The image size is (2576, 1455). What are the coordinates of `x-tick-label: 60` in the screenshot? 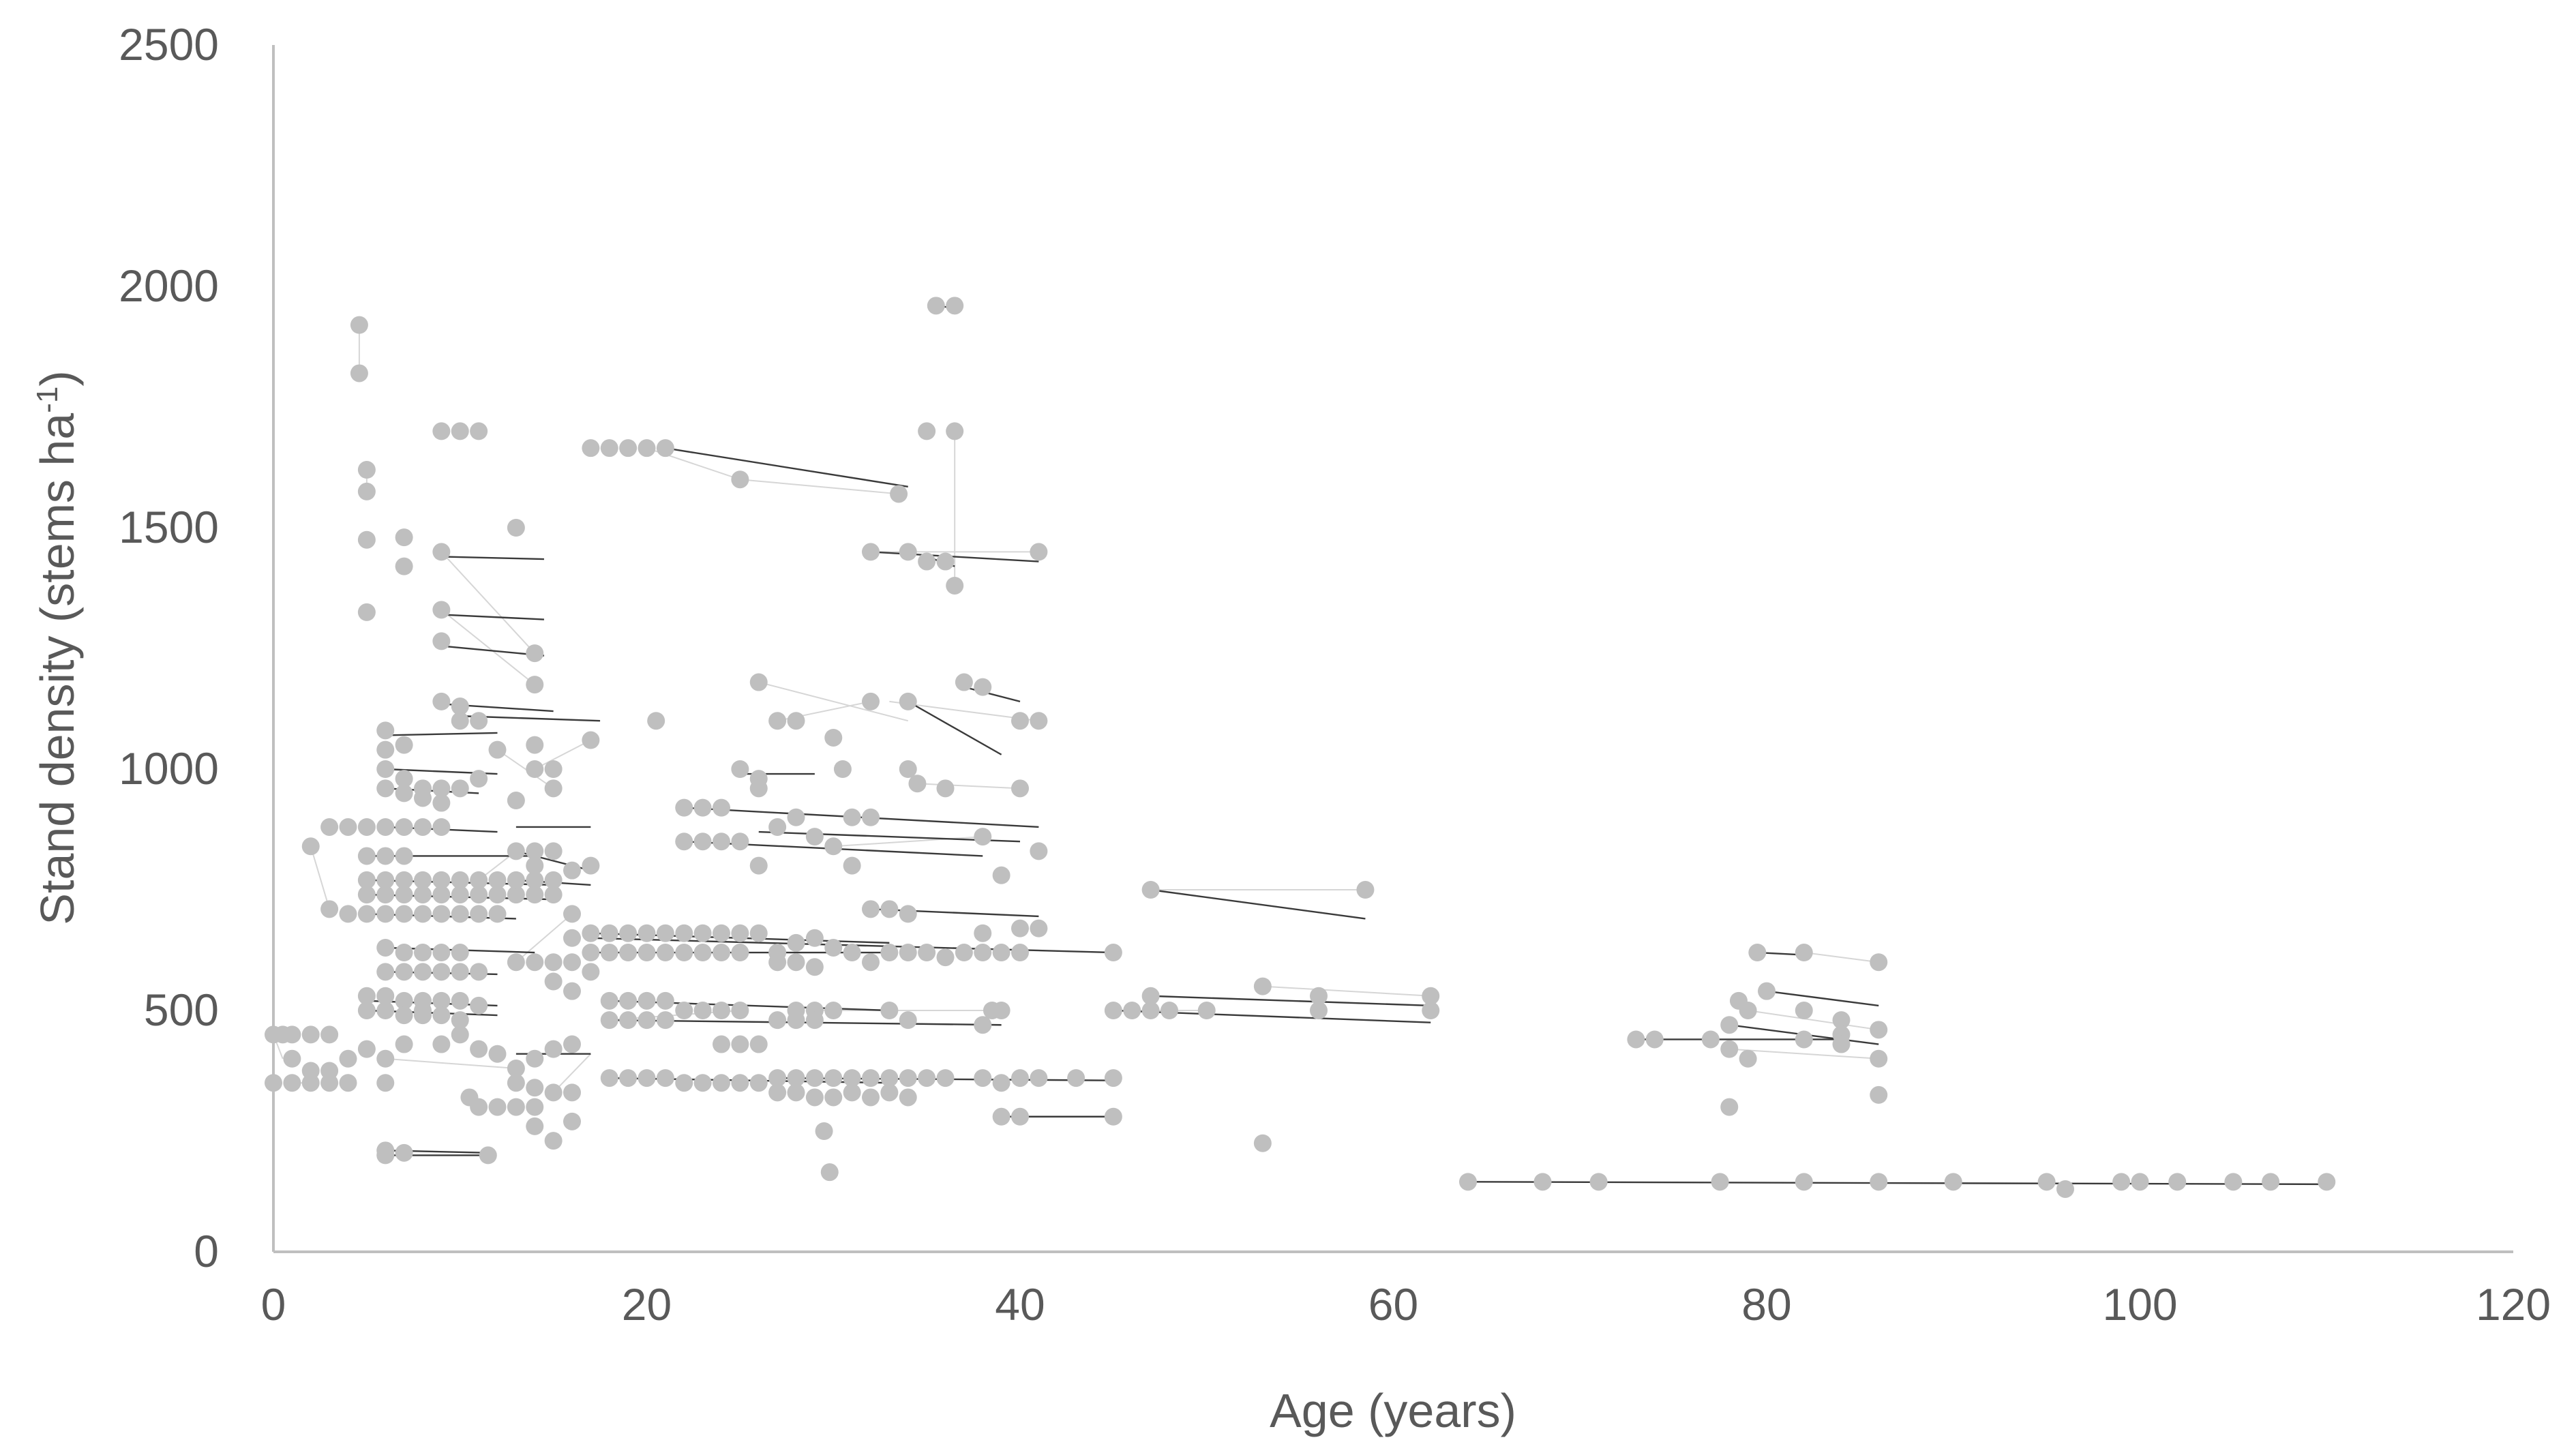 It's located at (1393, 1304).